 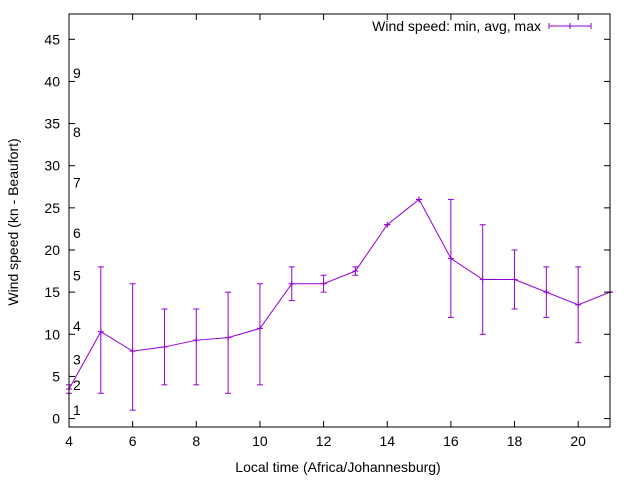 I want to click on beaufort-label: 1, so click(x=77, y=410).